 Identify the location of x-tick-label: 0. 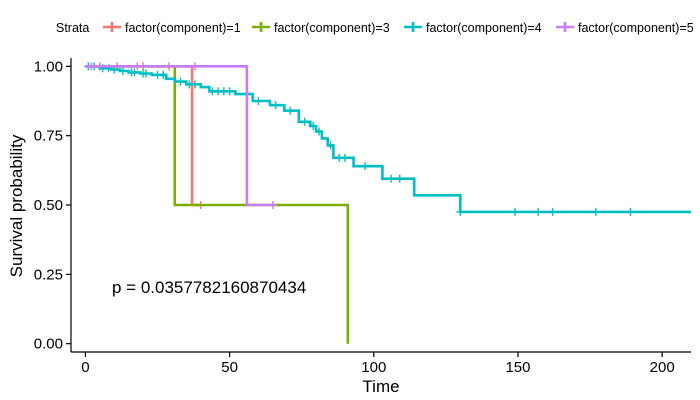
(85, 367).